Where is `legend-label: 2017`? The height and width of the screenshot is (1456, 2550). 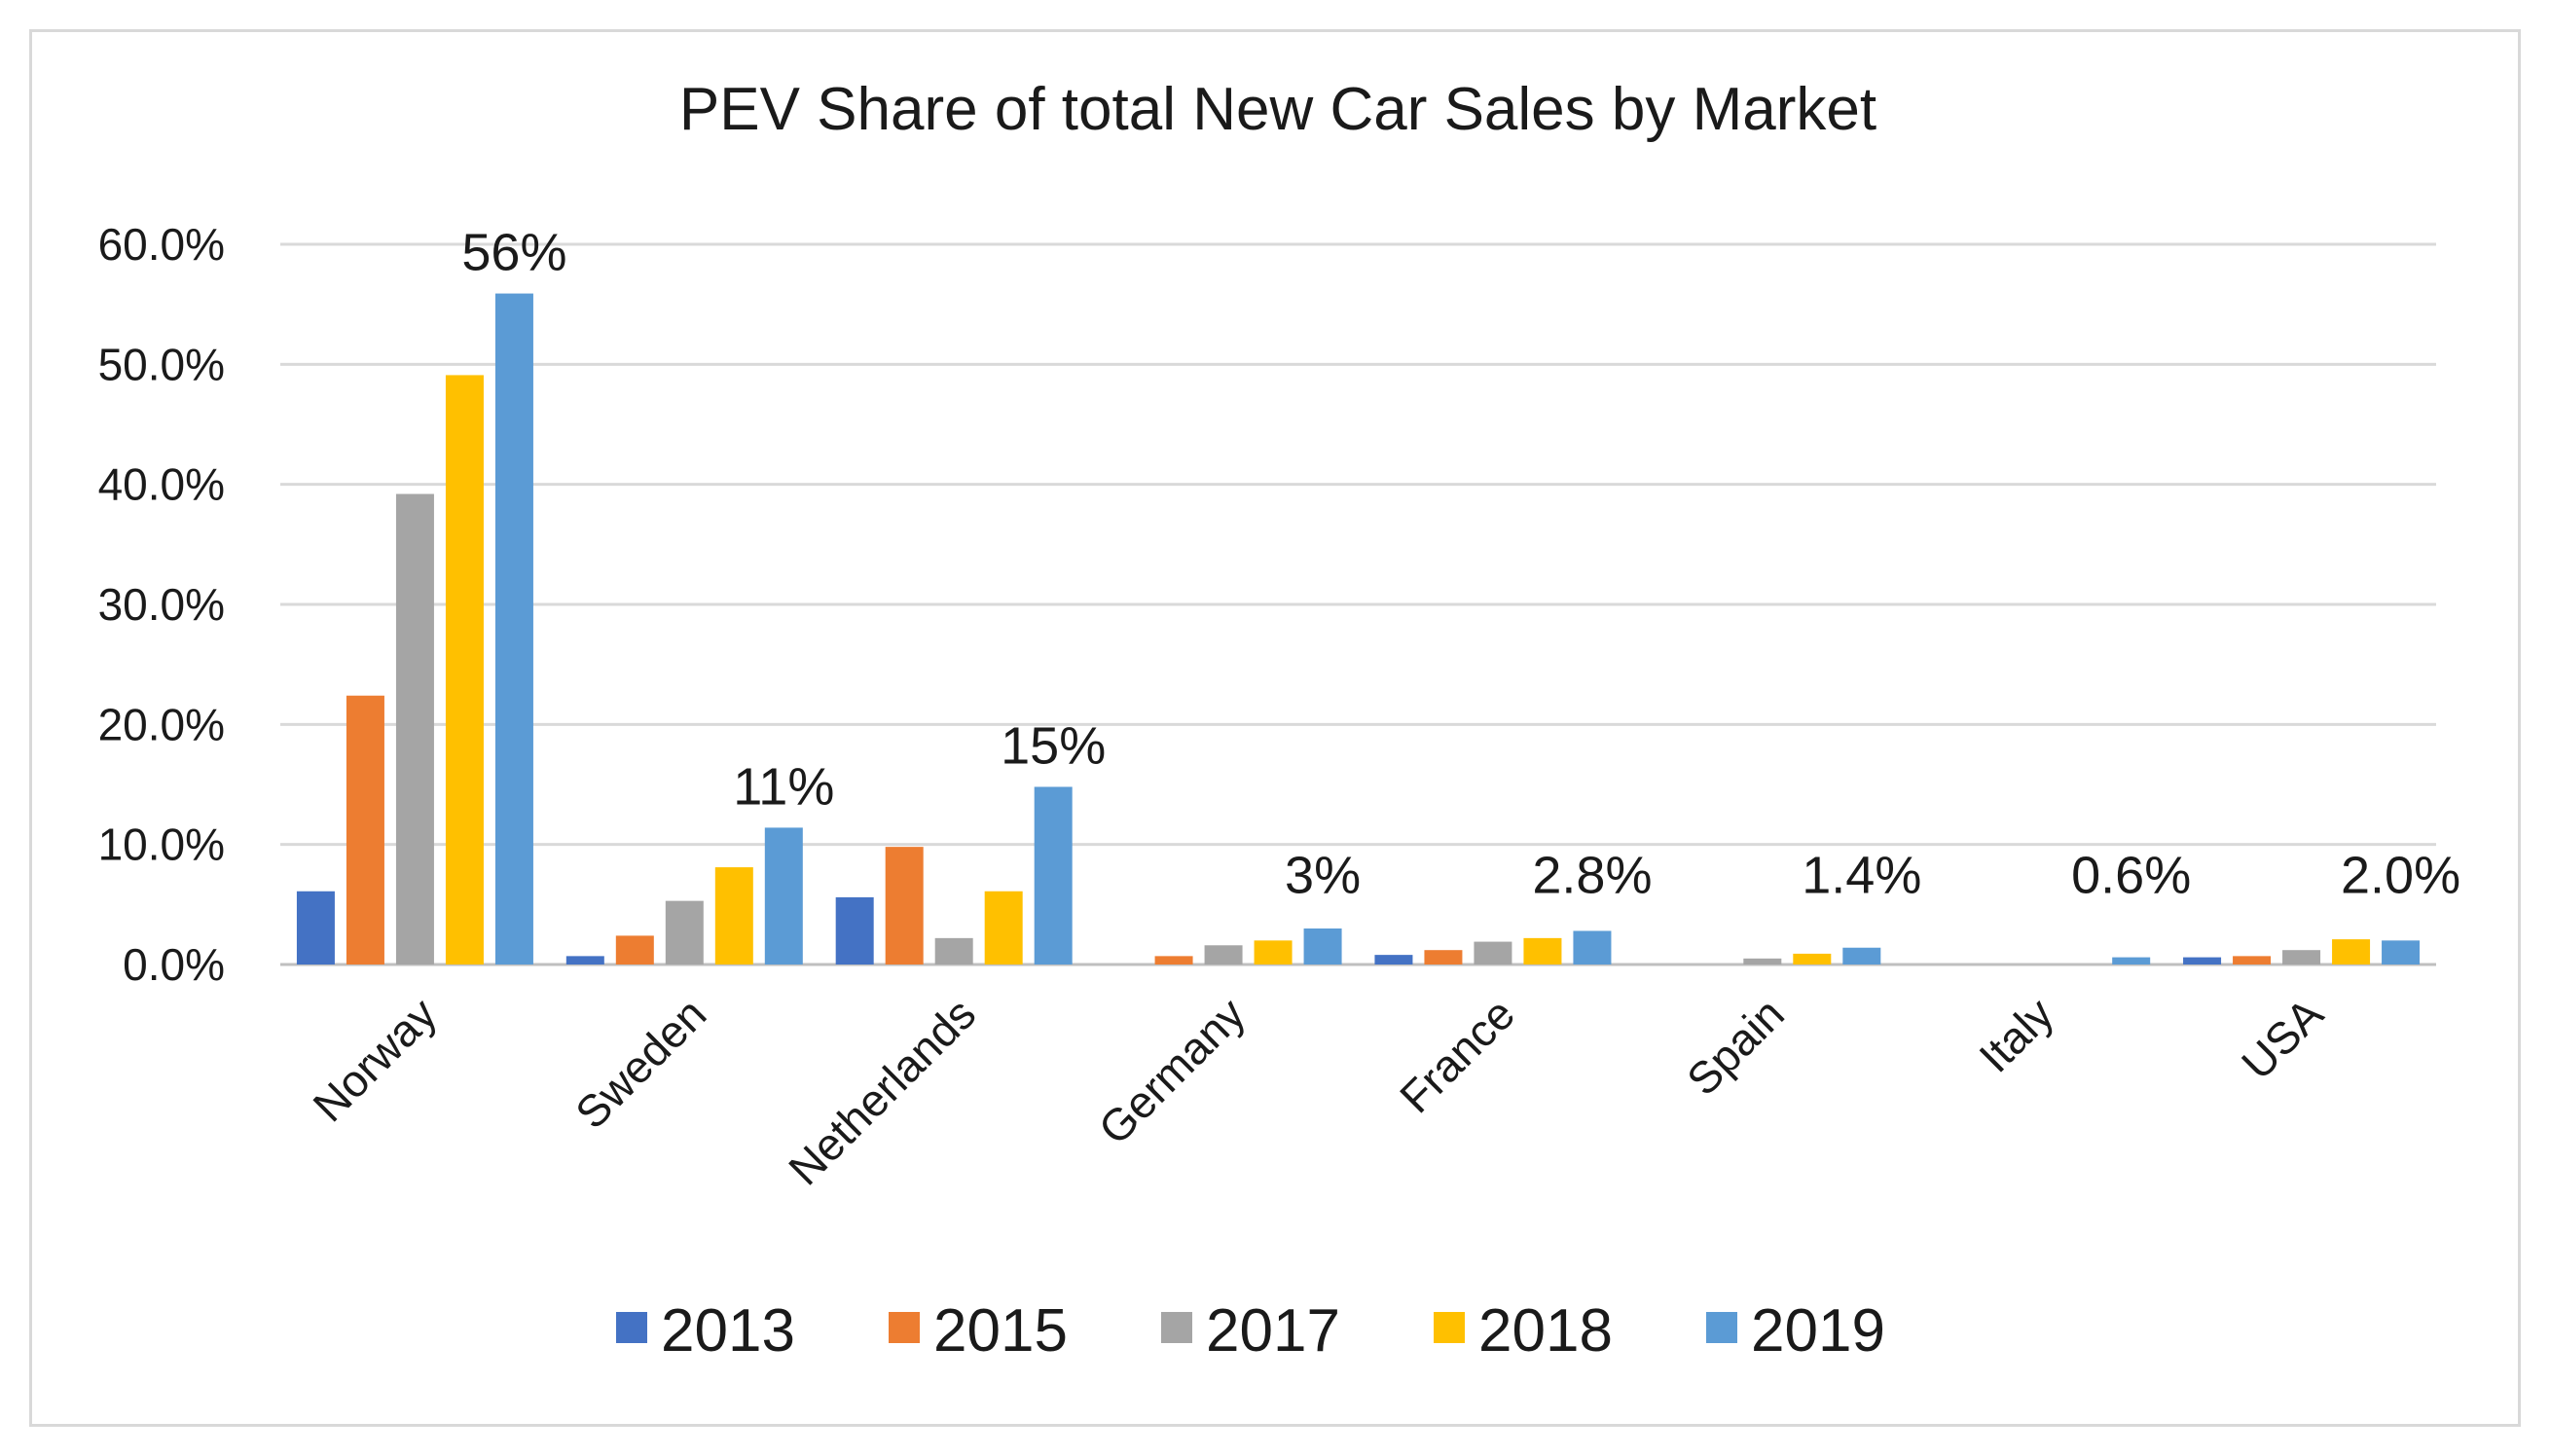 legend-label: 2017 is located at coordinates (1273, 1331).